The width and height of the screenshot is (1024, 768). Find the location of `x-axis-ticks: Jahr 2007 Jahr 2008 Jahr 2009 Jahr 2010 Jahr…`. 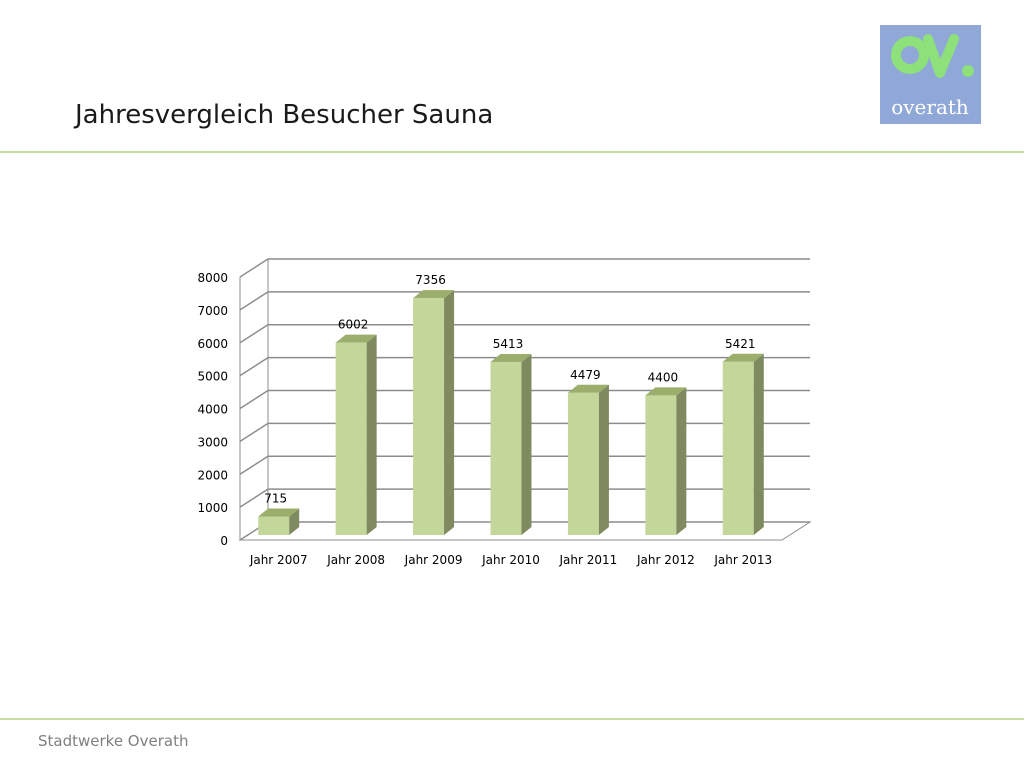

x-axis-ticks: Jahr 2007 Jahr 2008 Jahr 2009 Jahr 2010 Jahr… is located at coordinates (510, 560).